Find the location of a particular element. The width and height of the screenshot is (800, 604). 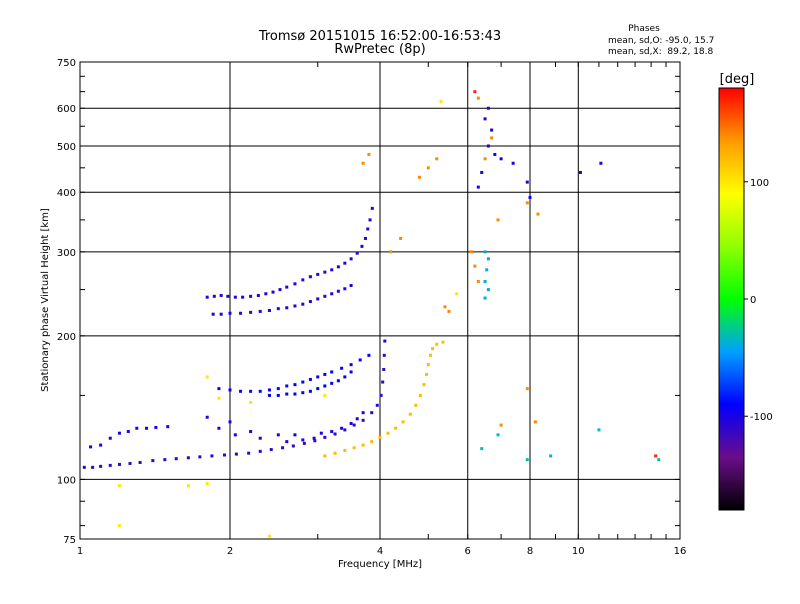

y-tick-label: 300 is located at coordinates (66, 253).